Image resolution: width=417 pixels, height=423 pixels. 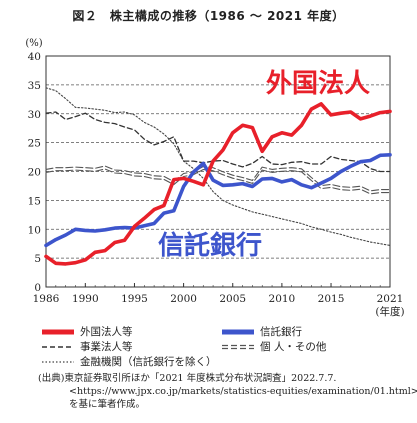 I want to click on y-tick-label: 30, so click(x=34, y=115).